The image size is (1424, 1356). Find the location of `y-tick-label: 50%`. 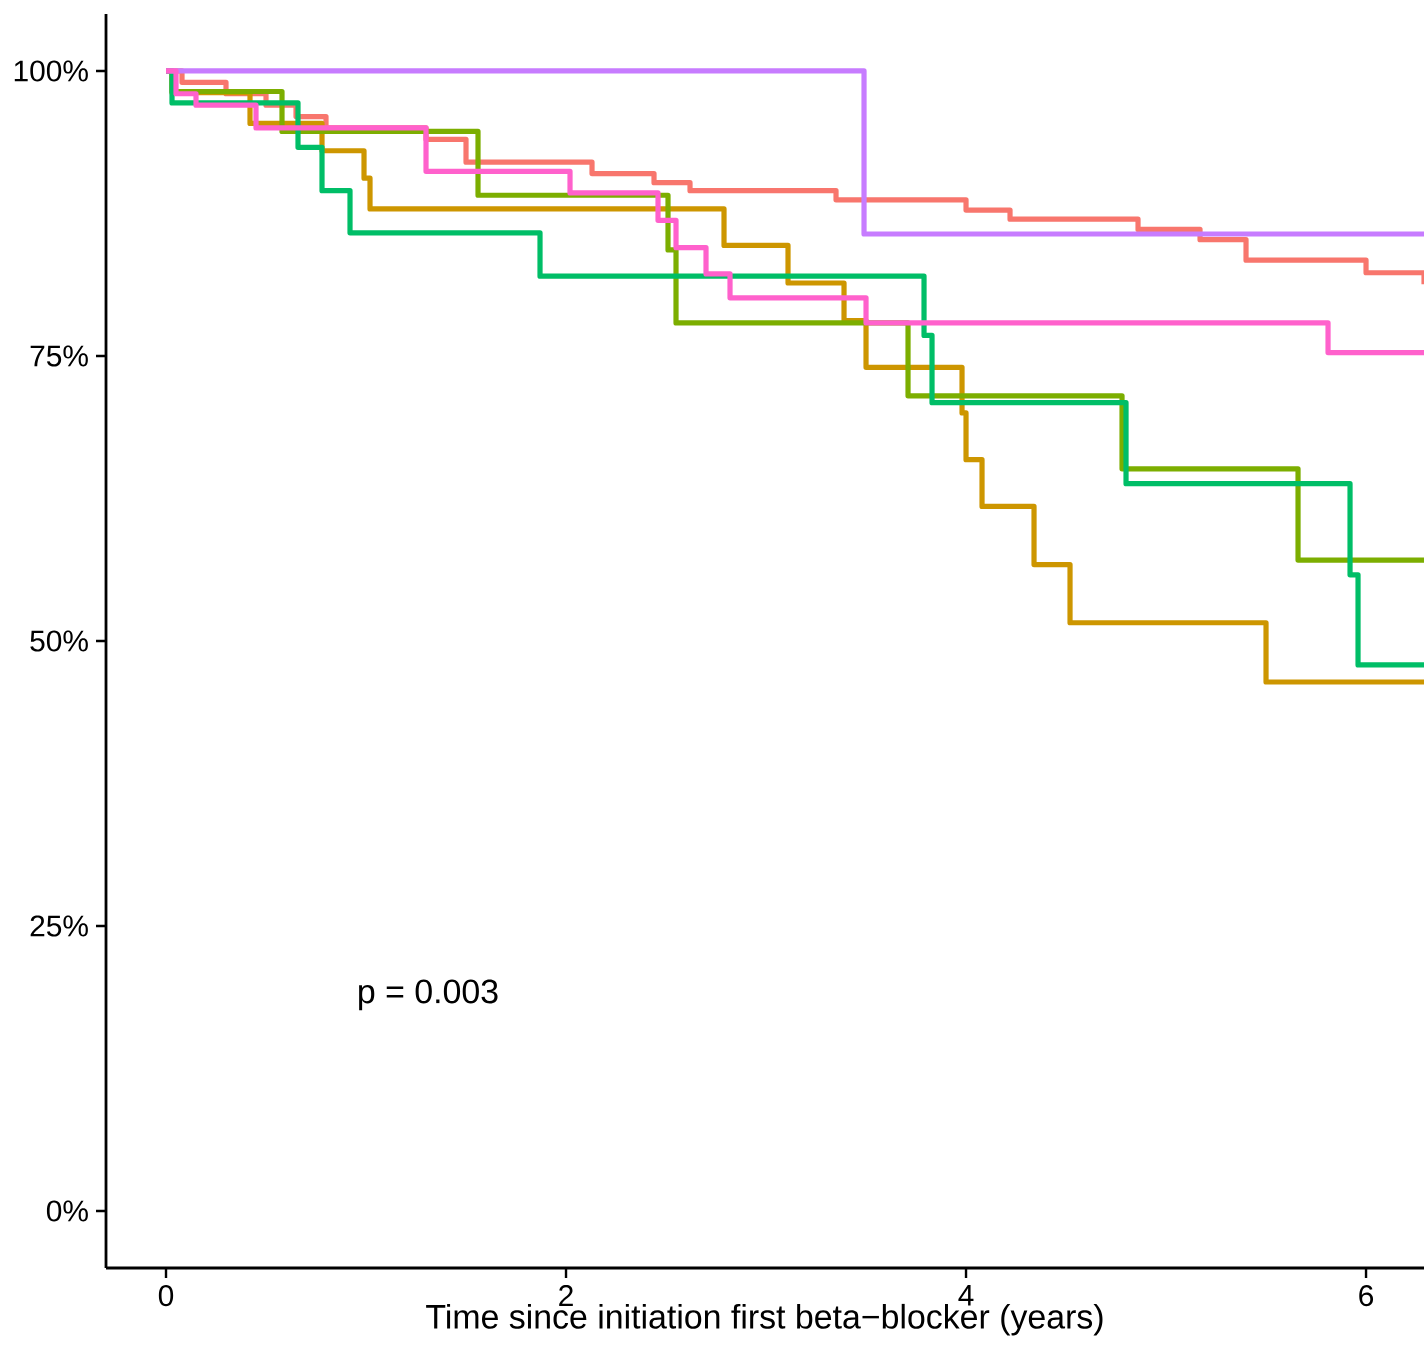

y-tick-label: 50% is located at coordinates (59, 641).